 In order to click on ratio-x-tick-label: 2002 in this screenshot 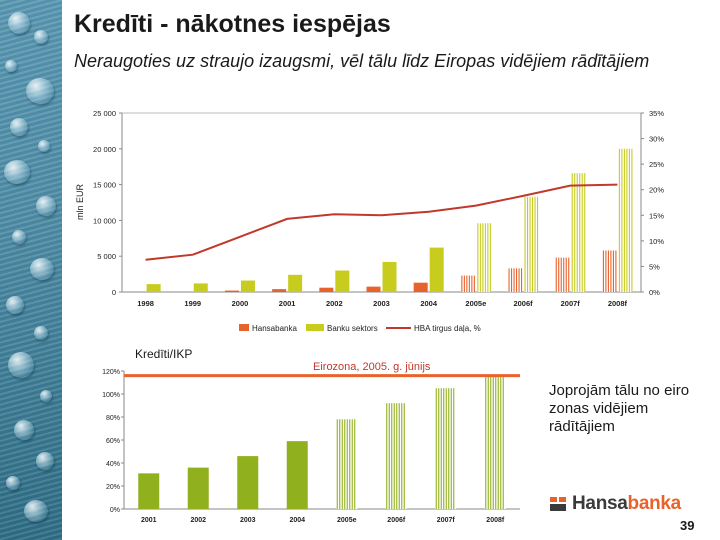, I will do `click(198, 520)`.